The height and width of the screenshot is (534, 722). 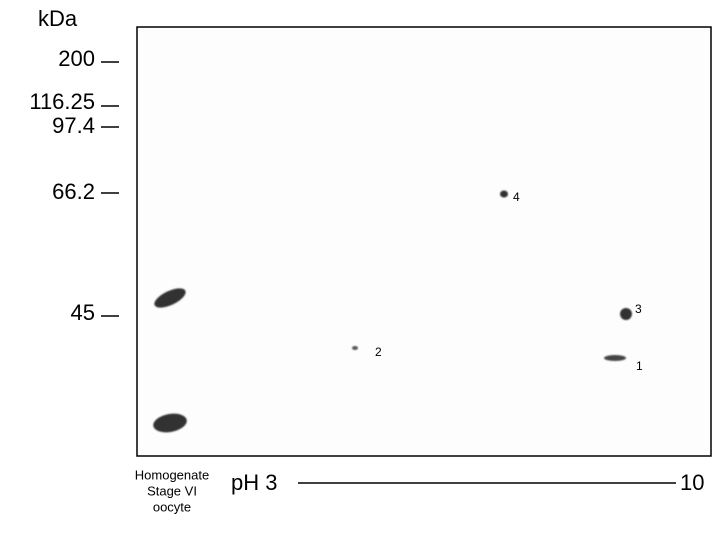 I want to click on spot-label: 4, so click(x=516, y=197).